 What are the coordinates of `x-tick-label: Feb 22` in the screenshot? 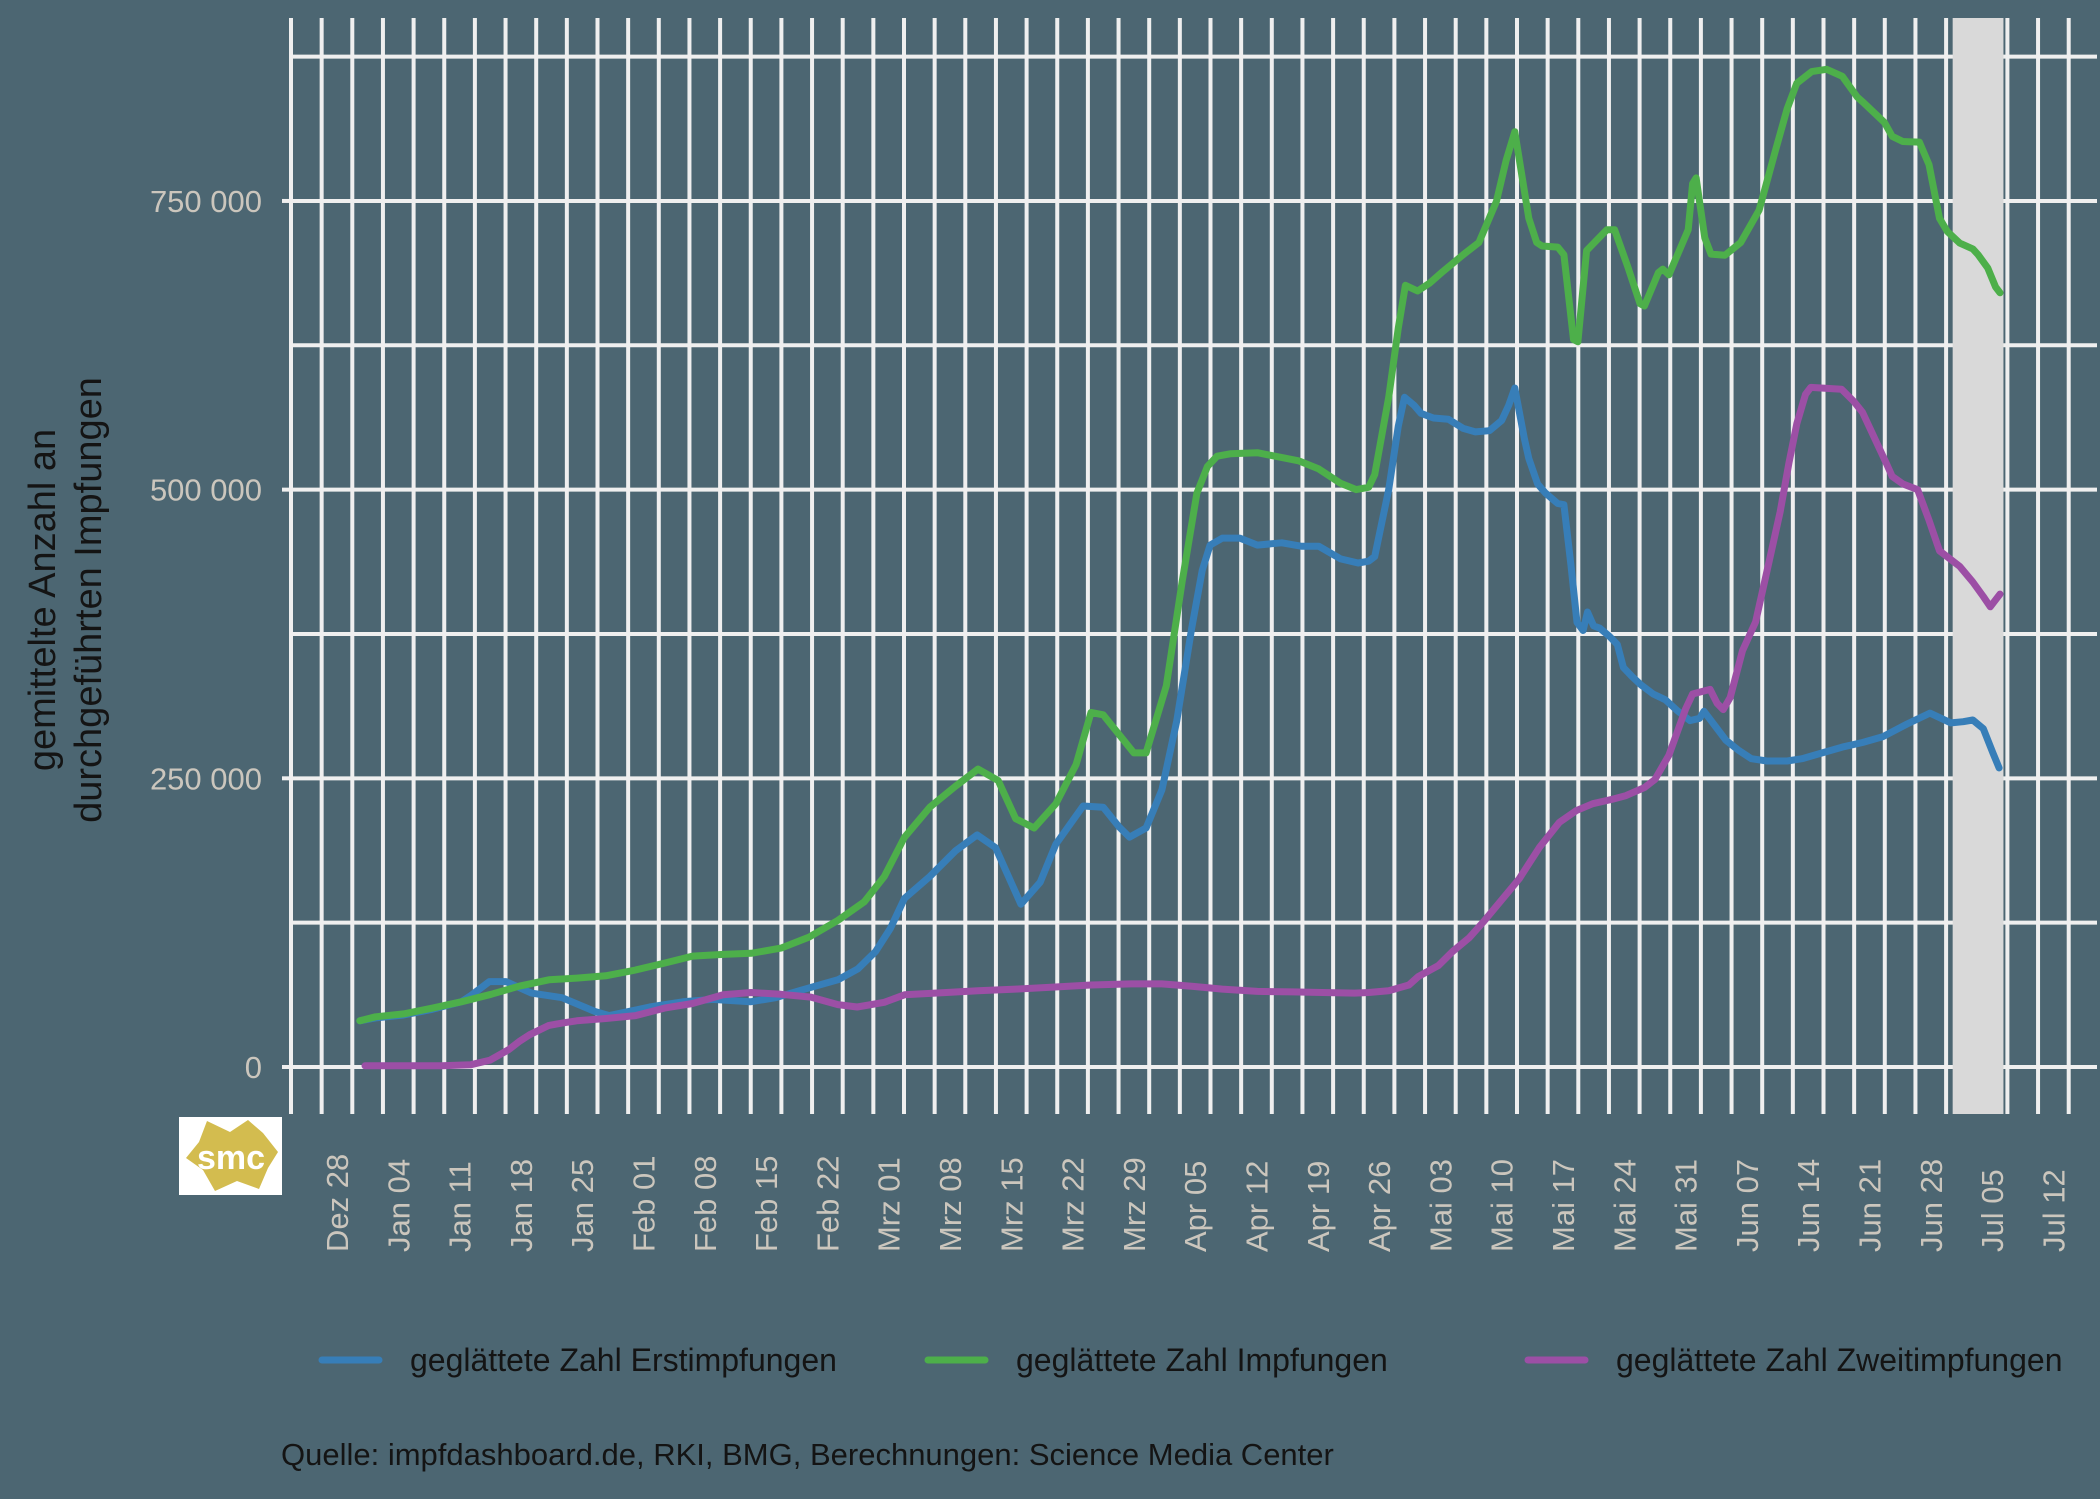 It's located at (827, 1203).